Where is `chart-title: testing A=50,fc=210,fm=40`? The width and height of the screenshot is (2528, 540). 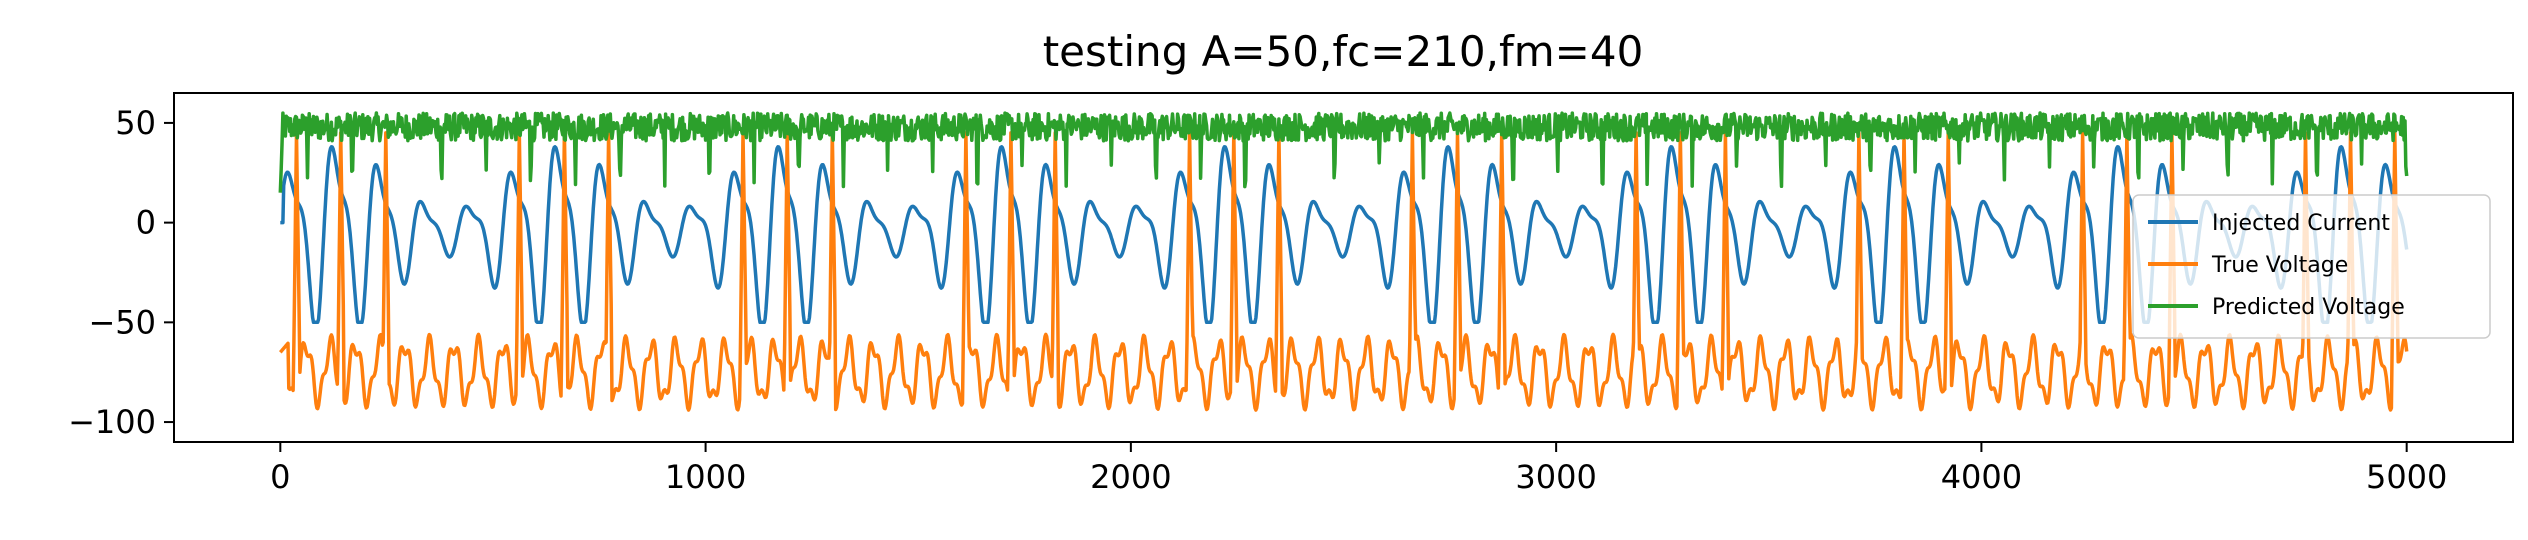
chart-title: testing A=50,fc=210,fm=40 is located at coordinates (1343, 51).